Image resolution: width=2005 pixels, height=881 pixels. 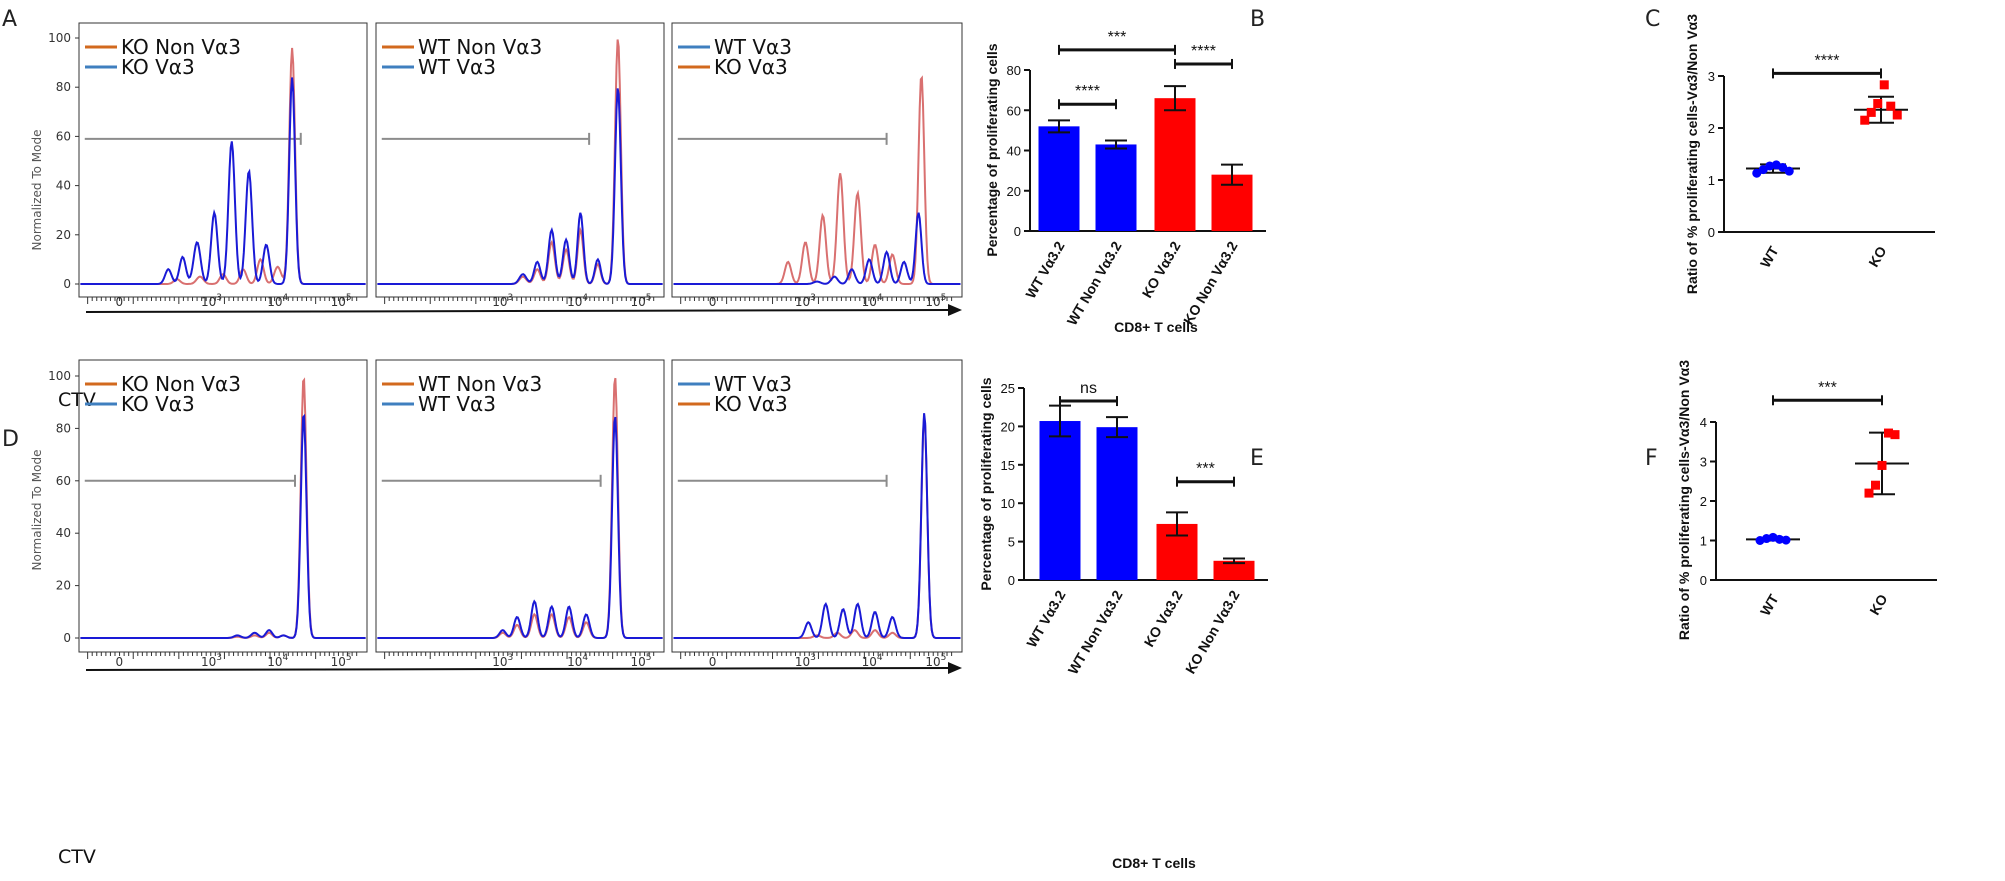 I want to click on dot-y-tick-label: 4, so click(x=1703, y=422).